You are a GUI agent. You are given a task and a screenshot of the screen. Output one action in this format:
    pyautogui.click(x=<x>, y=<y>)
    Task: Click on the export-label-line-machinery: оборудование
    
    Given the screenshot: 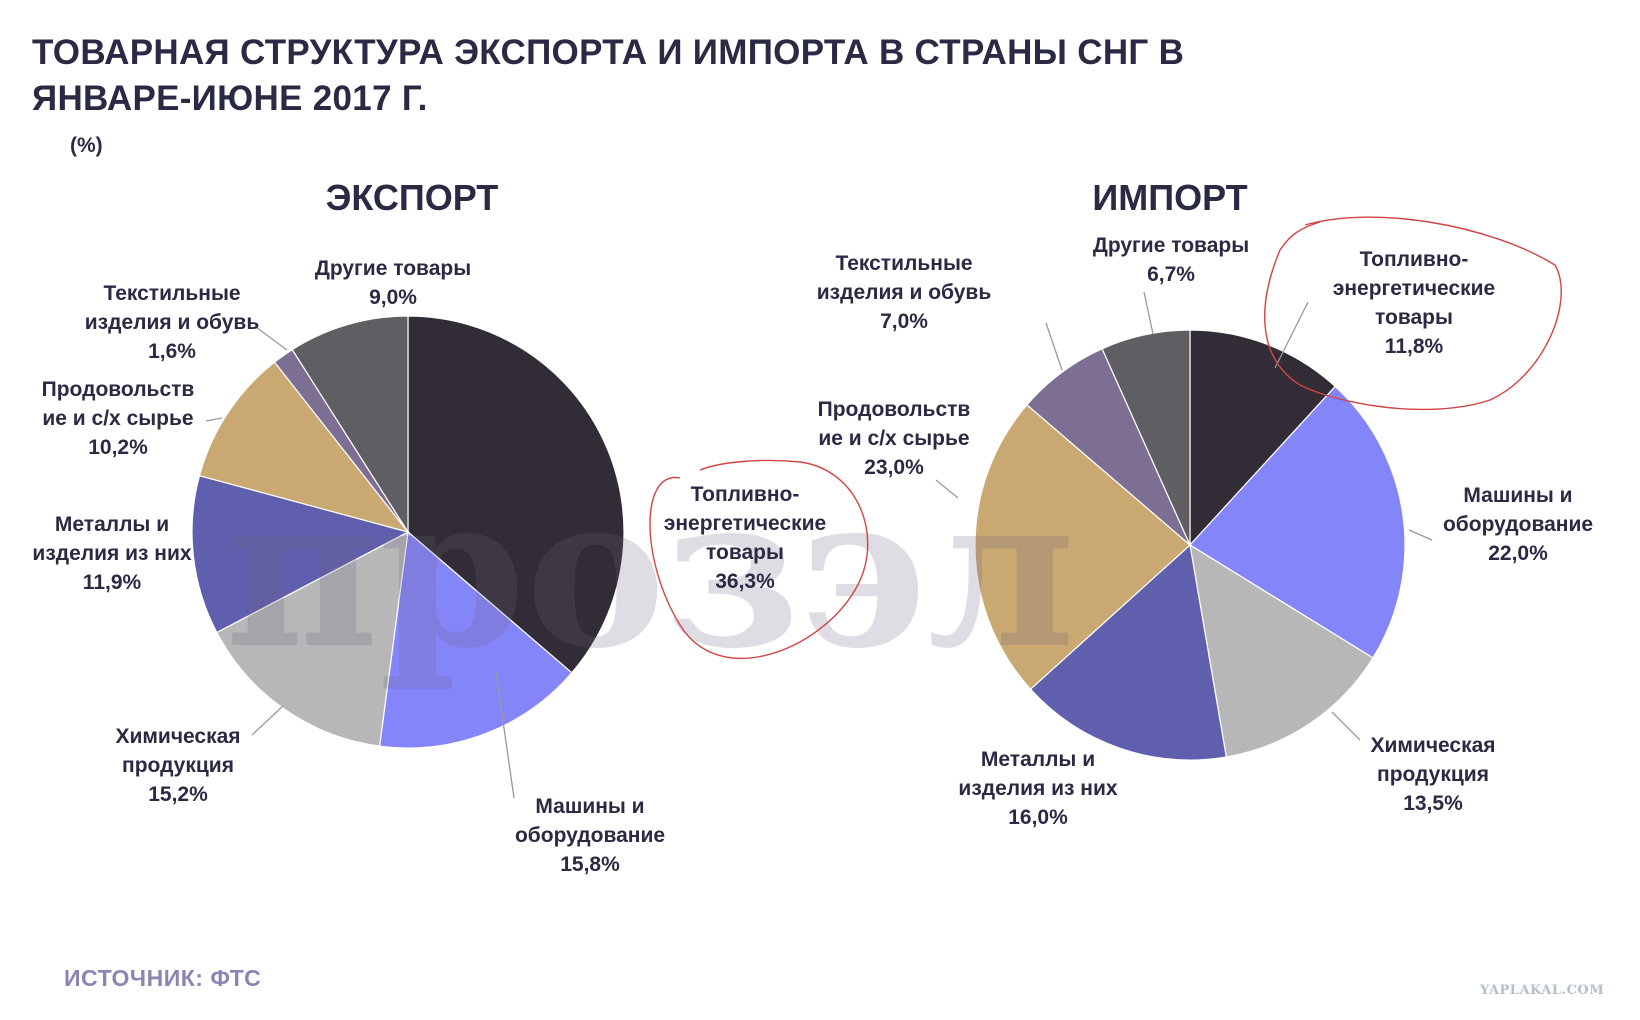 What is the action you would take?
    pyautogui.click(x=590, y=835)
    